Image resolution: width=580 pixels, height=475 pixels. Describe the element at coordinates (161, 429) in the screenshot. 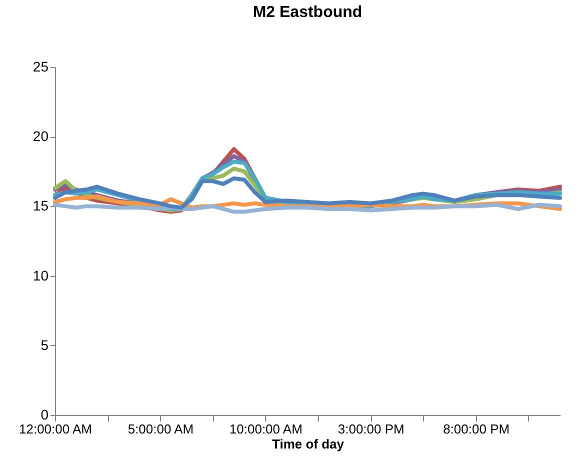

I see `x-tick-label: 5:00:00 AM` at that location.